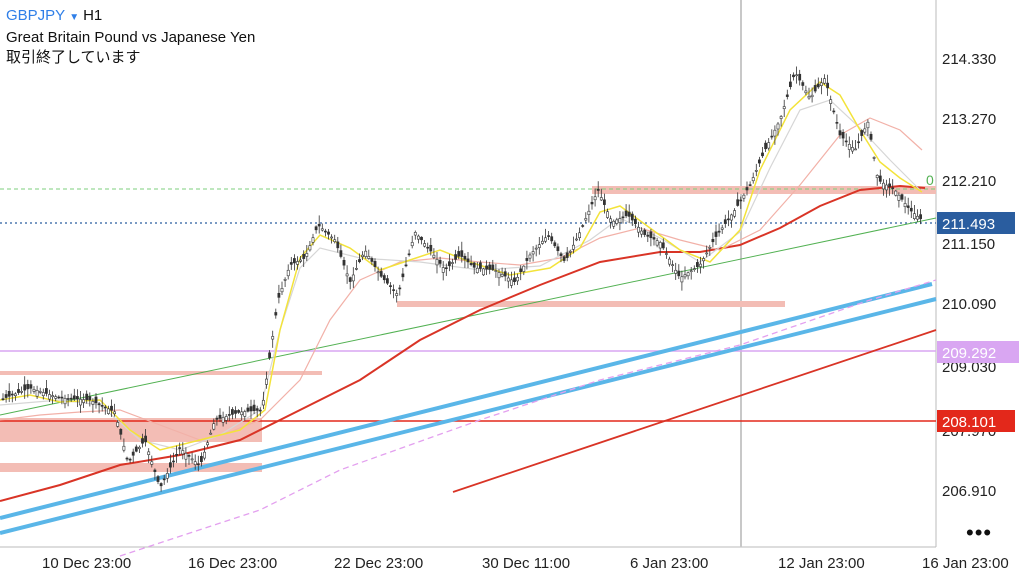 The height and width of the screenshot is (576, 1024). What do you see at coordinates (93, 15) in the screenshot?
I see `timeframe-label: H1` at bounding box center [93, 15].